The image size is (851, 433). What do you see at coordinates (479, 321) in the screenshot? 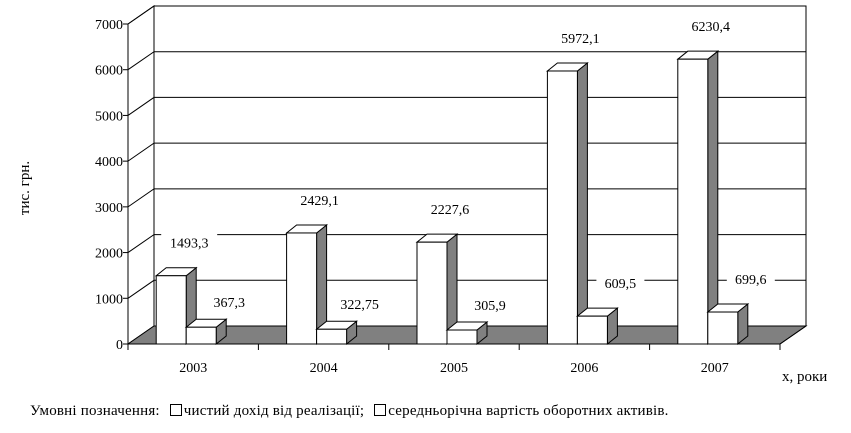
I see `bar-2005-series-2: 305,9` at bounding box center [479, 321].